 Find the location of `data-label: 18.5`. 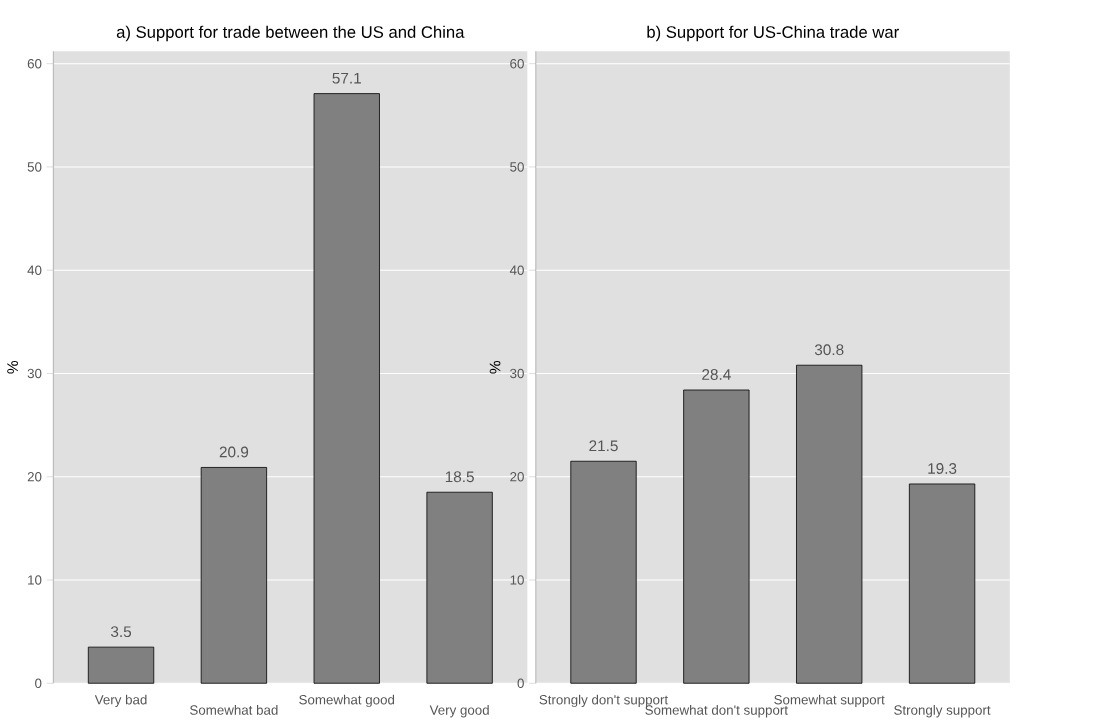

data-label: 18.5 is located at coordinates (459, 477).